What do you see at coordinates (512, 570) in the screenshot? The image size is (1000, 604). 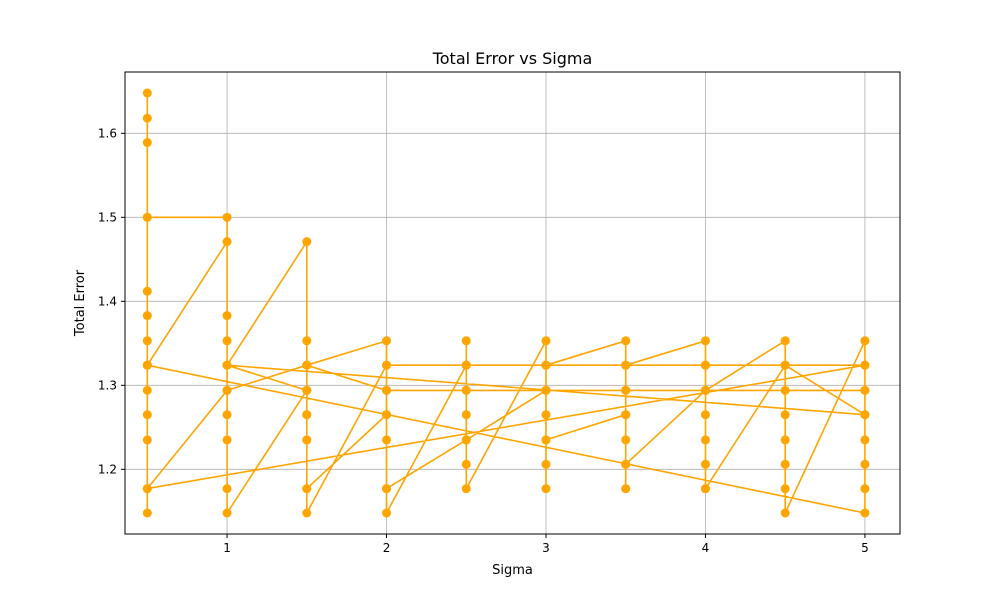 I see `x-axis-label: Sigma` at bounding box center [512, 570].